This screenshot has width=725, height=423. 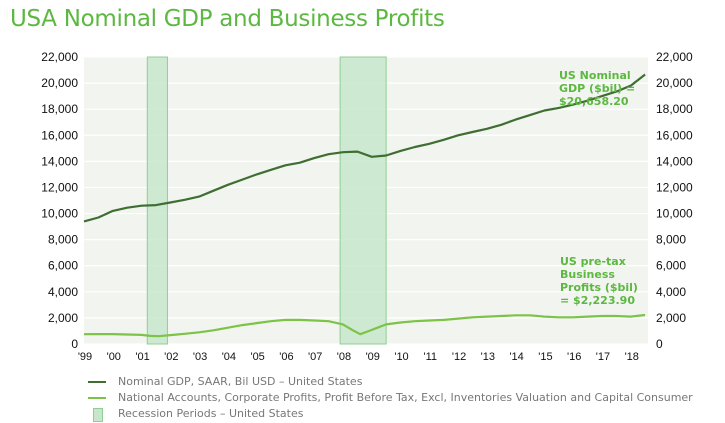 I want to click on y-tick-label-left: 0, so click(x=74, y=344).